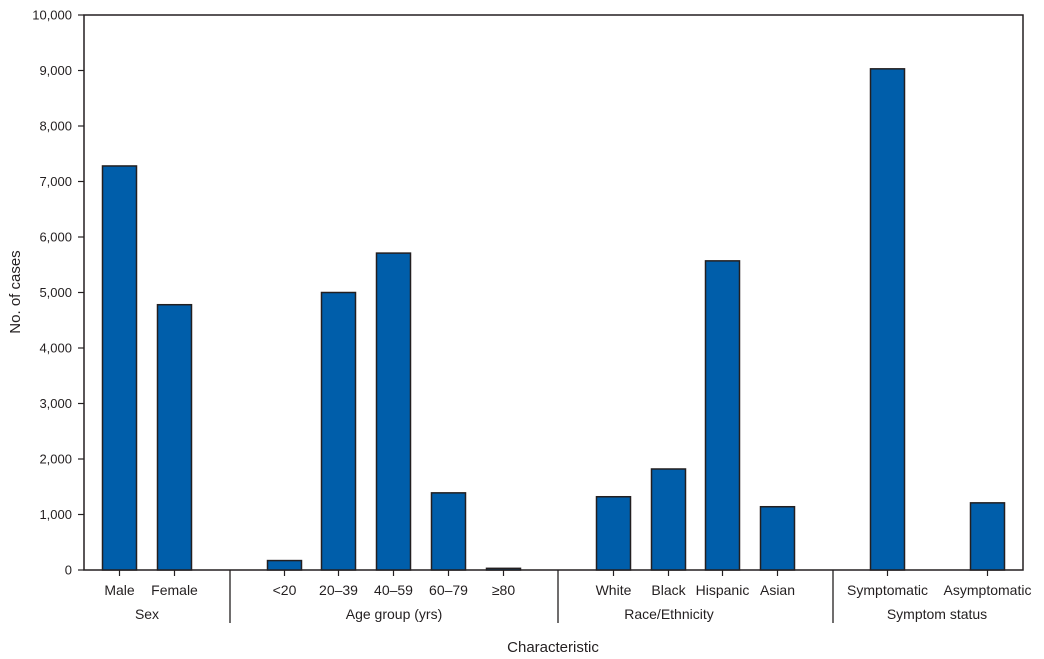  What do you see at coordinates (55, 181) in the screenshot?
I see `y-tick-label: 7,000` at bounding box center [55, 181].